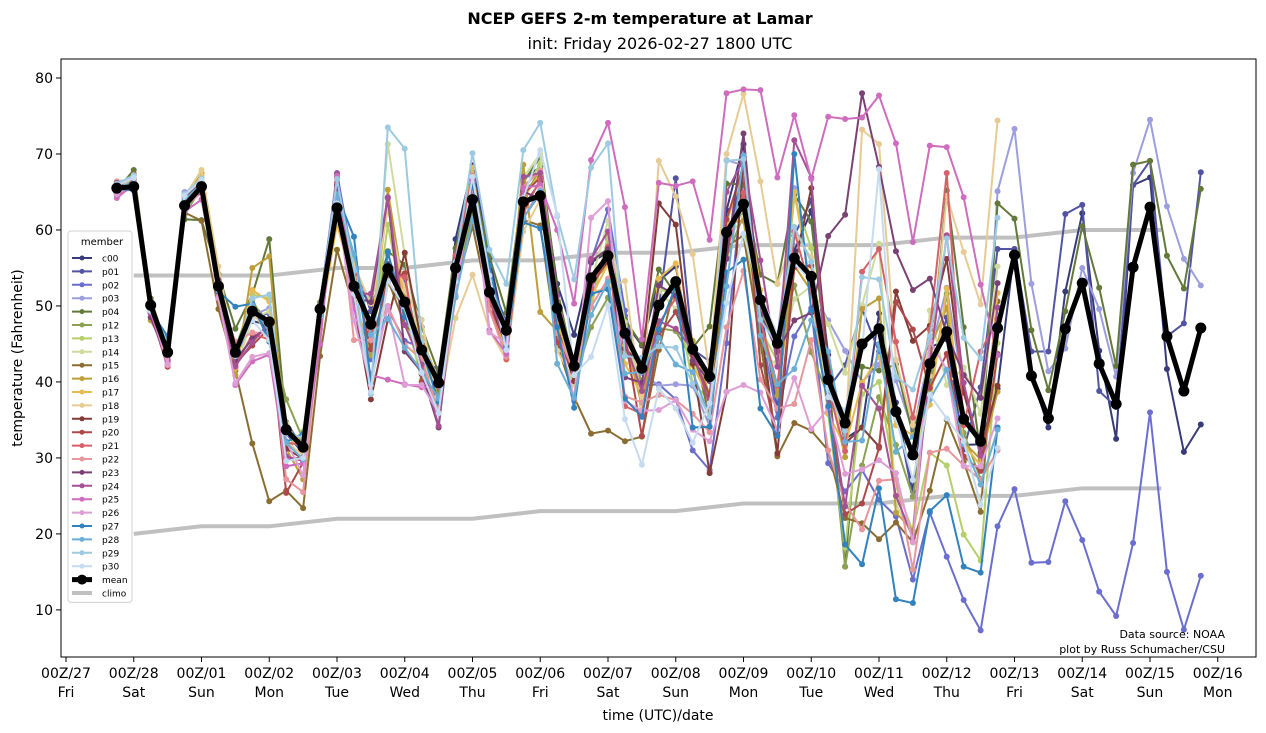 Image resolution: width=1266 pixels, height=733 pixels. Describe the element at coordinates (1218, 674) in the screenshot. I see `x-tick-label: 00Z/16` at that location.